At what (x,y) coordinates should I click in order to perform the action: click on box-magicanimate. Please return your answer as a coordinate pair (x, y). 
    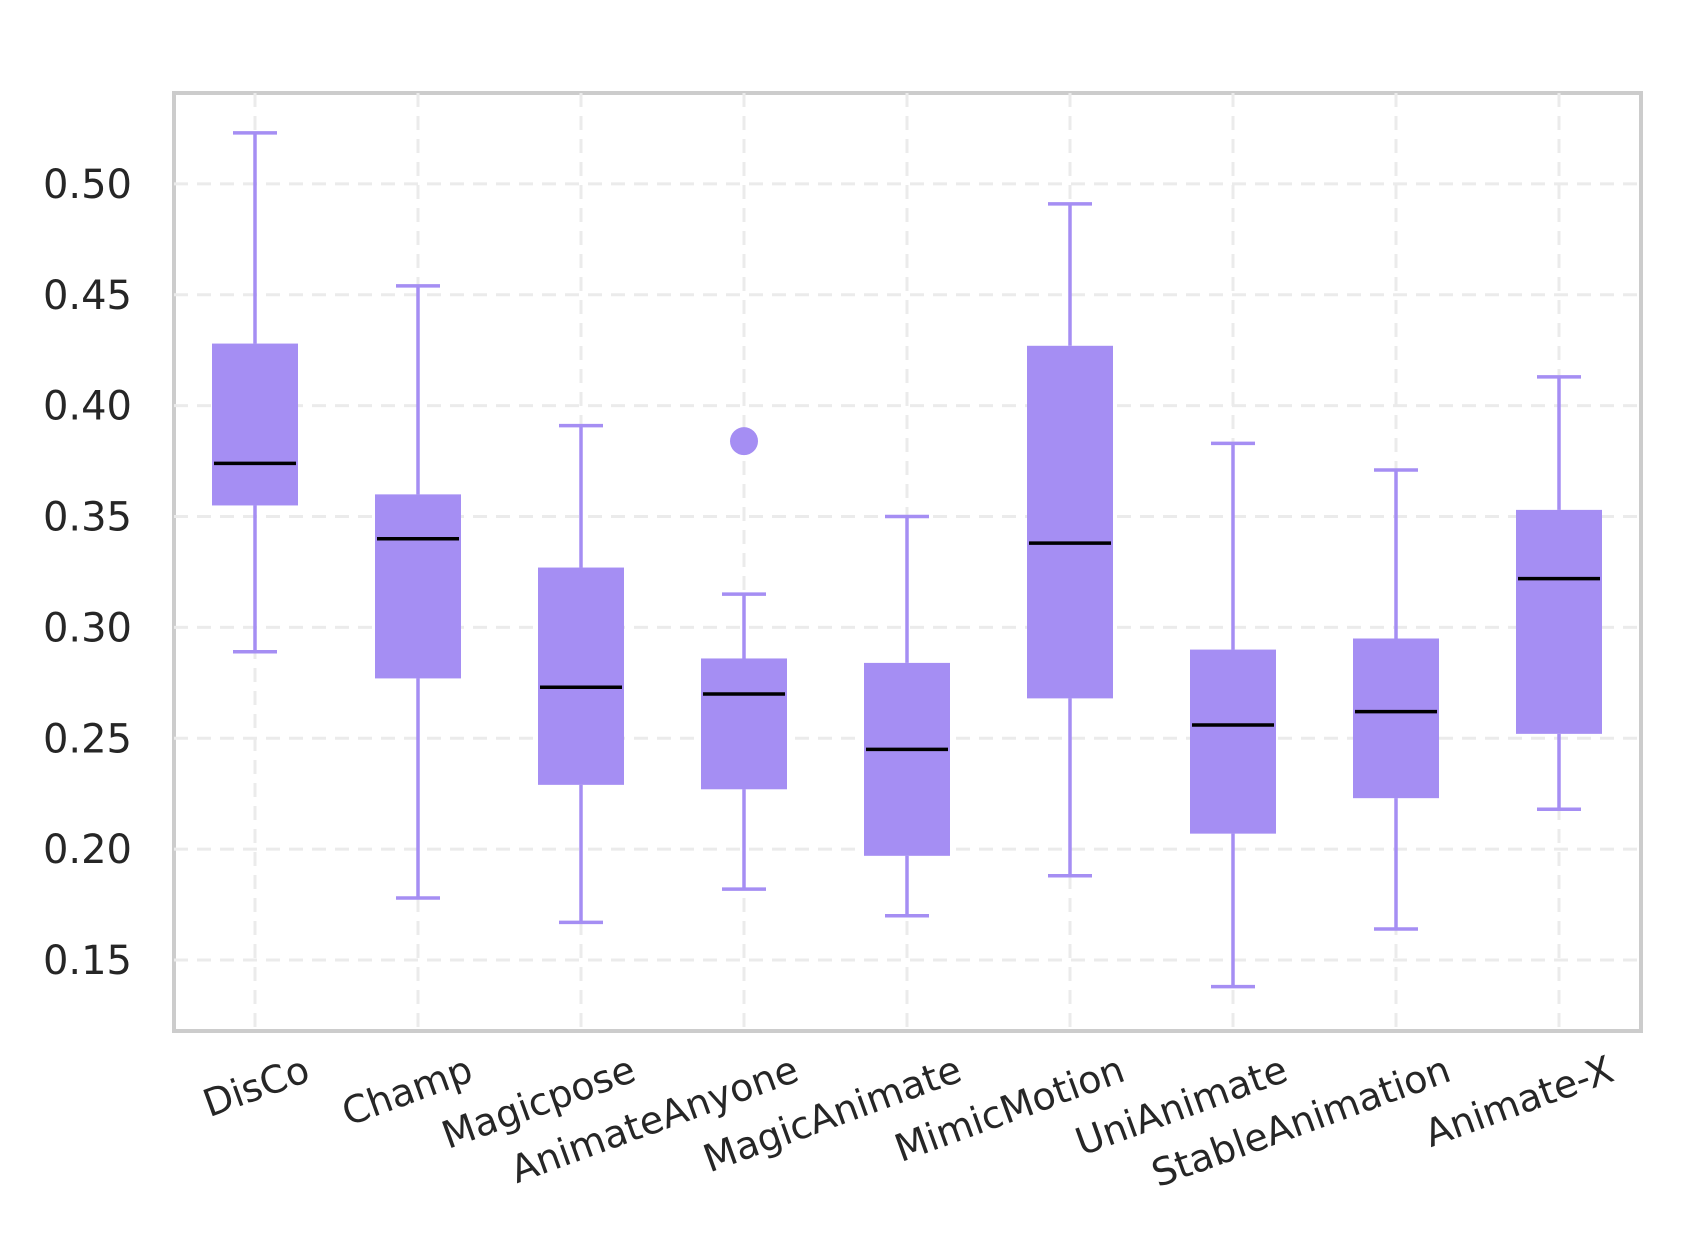
    Looking at the image, I should click on (907, 716).